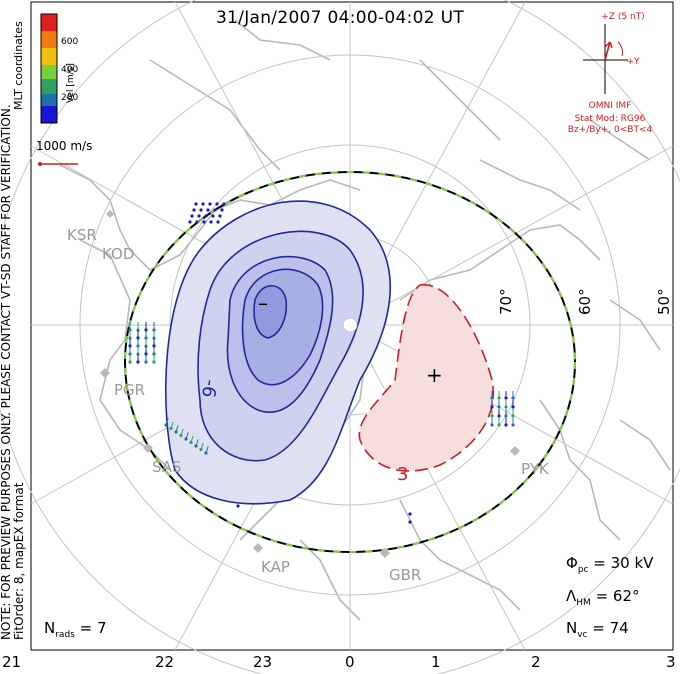  I want to click on imf-condition: Bz+/By+, 0<BT<4, so click(610, 130).